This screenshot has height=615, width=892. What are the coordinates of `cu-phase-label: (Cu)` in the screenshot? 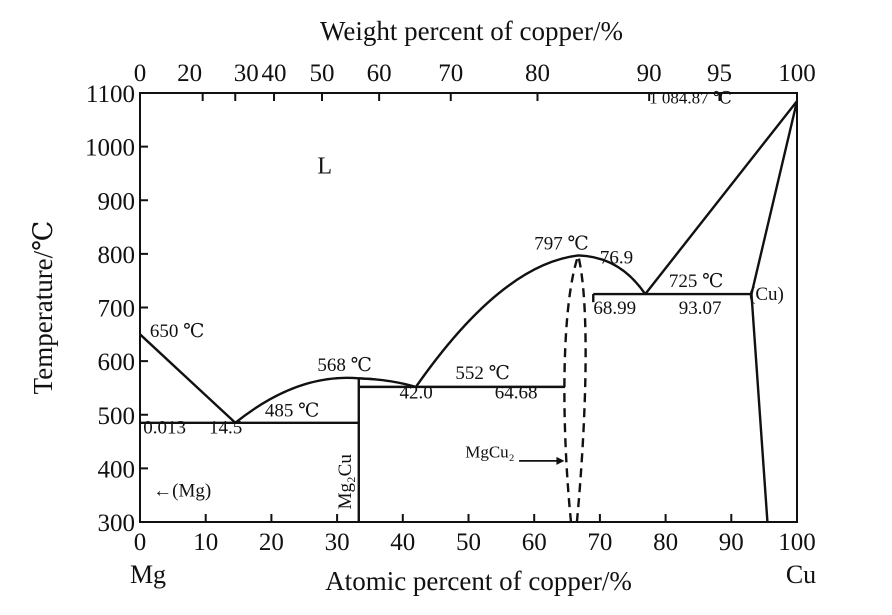 It's located at (766, 294).